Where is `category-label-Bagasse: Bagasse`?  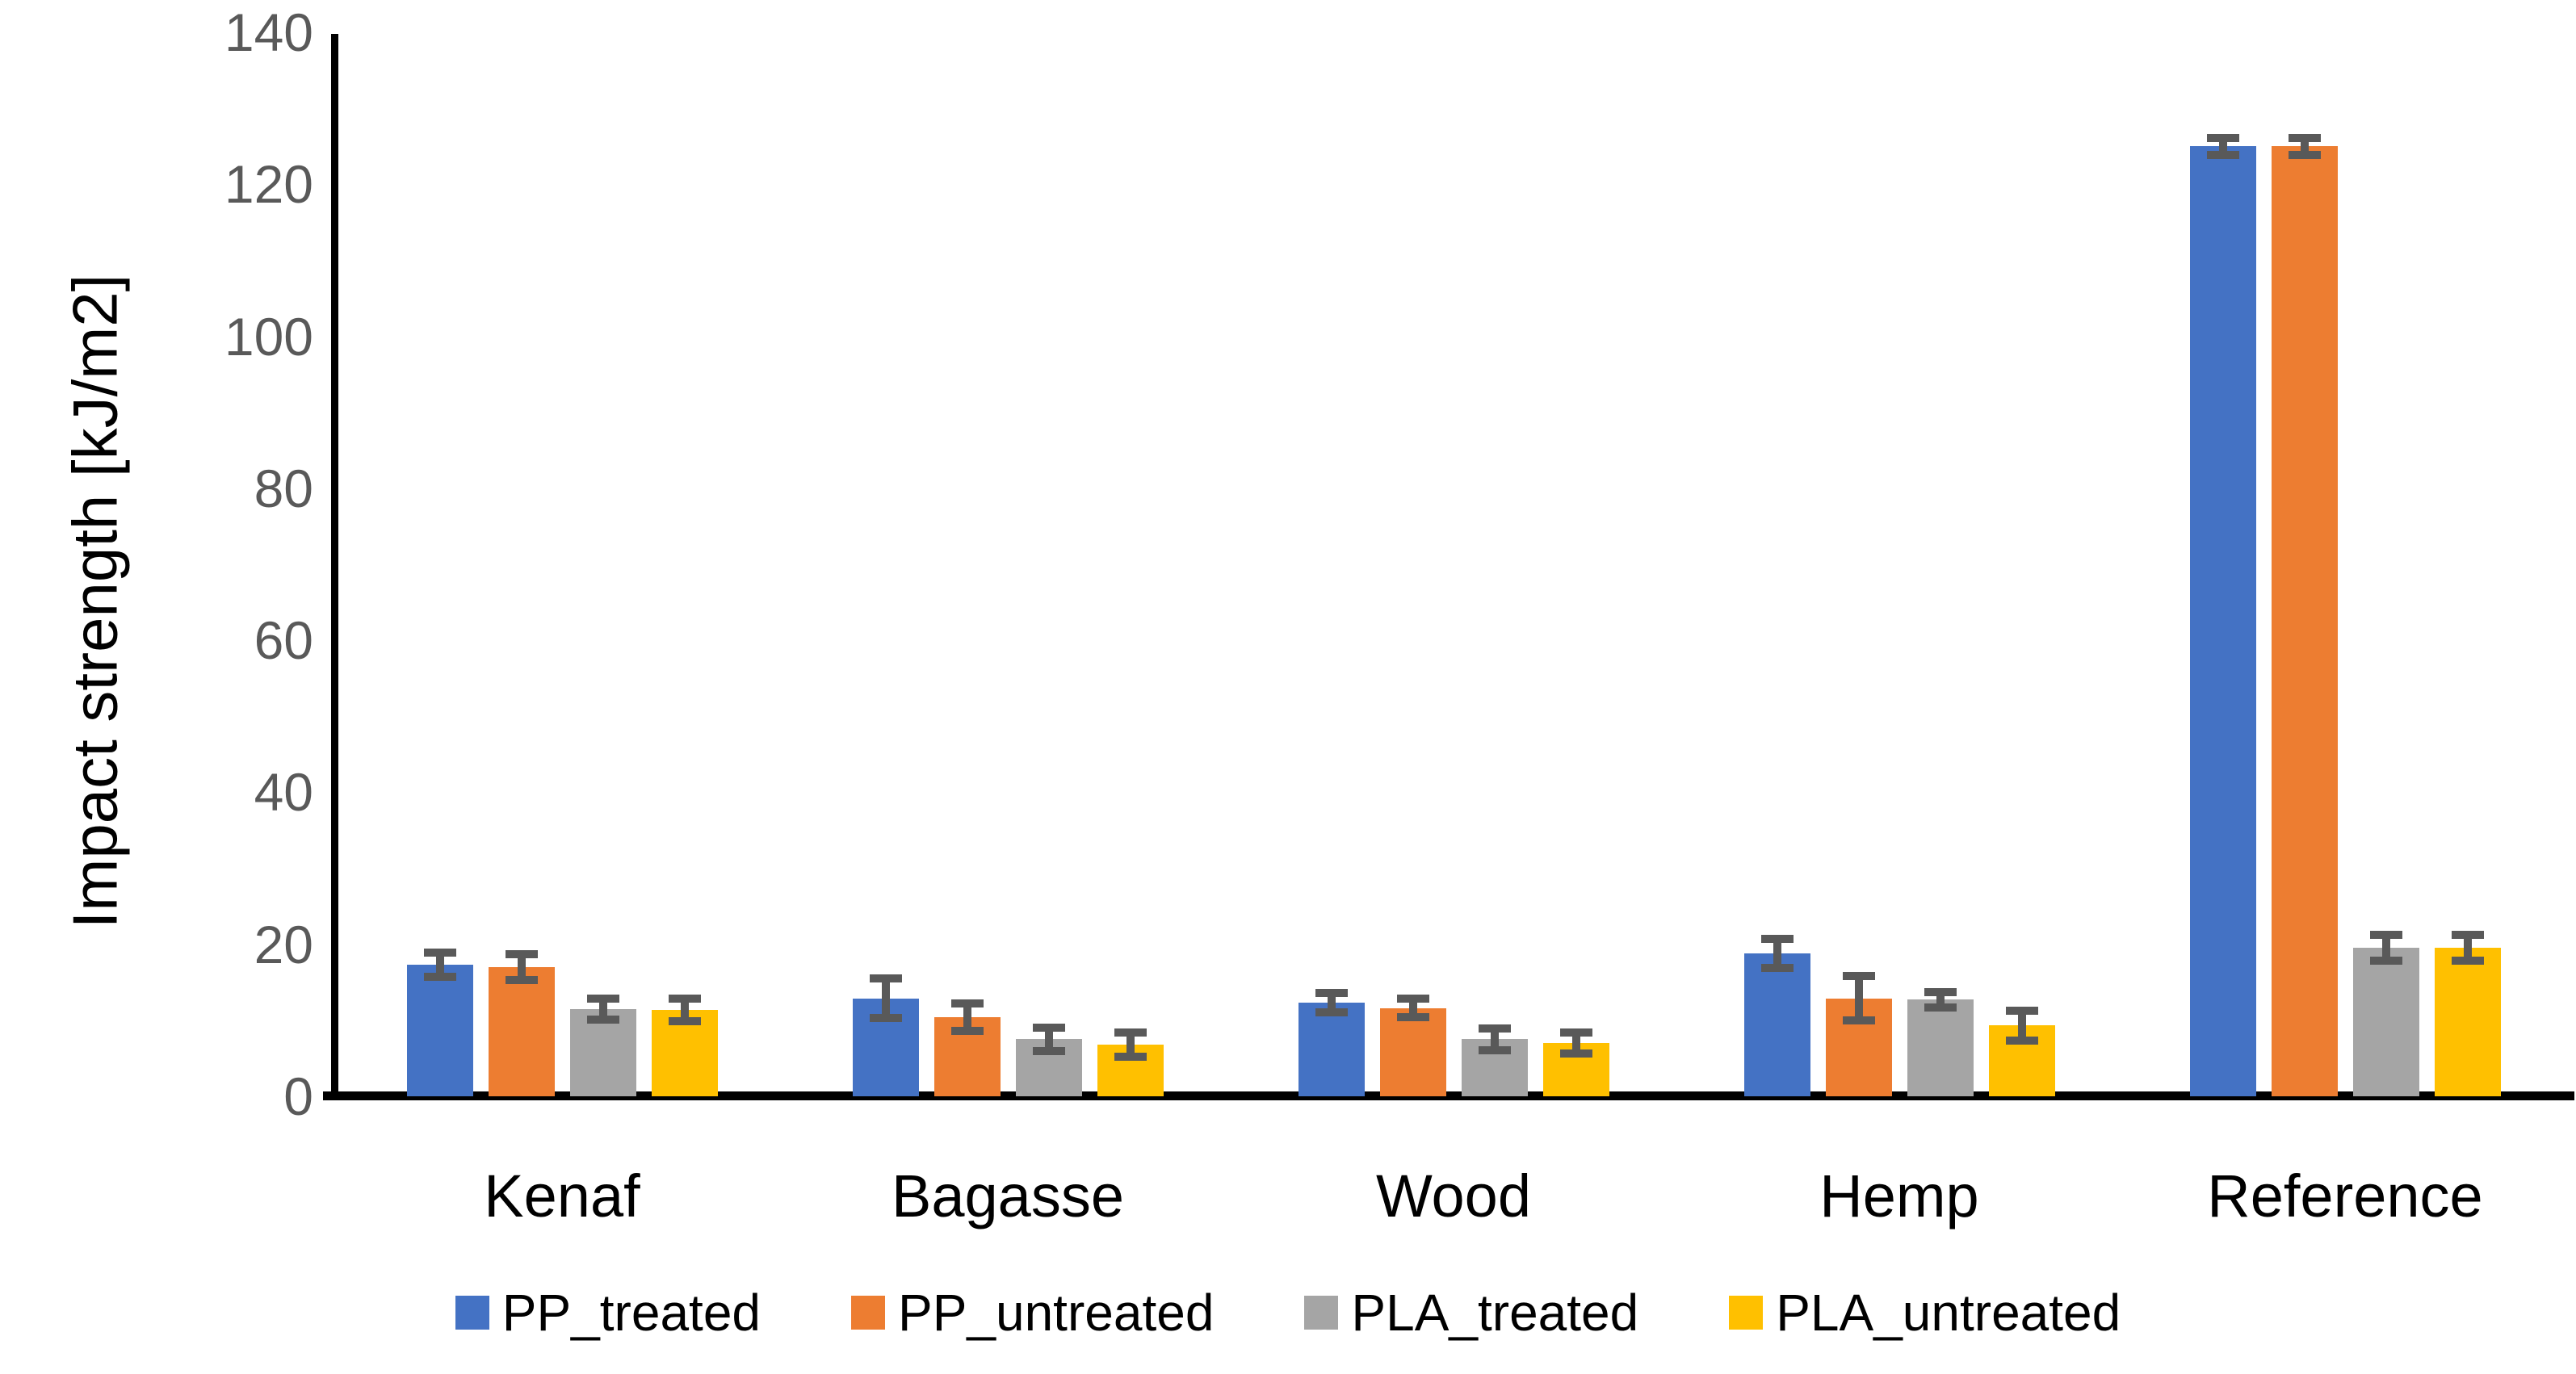 category-label-Bagasse: Bagasse is located at coordinates (1008, 1195).